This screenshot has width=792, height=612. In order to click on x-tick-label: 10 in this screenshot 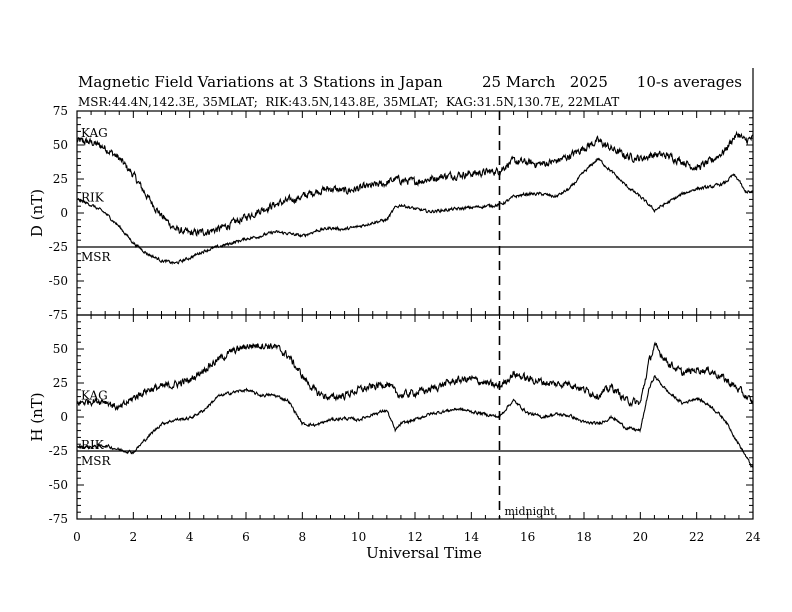, I will do `click(358, 537)`.